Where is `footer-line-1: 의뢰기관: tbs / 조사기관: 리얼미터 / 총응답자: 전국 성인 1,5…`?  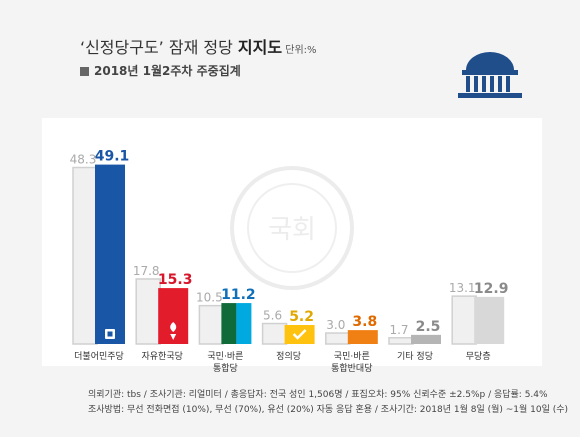 footer-line-1: 의뢰기관: tbs / 조사기관: 리얼미터 / 총응답자: 전국 성인 1,5… is located at coordinates (318, 395).